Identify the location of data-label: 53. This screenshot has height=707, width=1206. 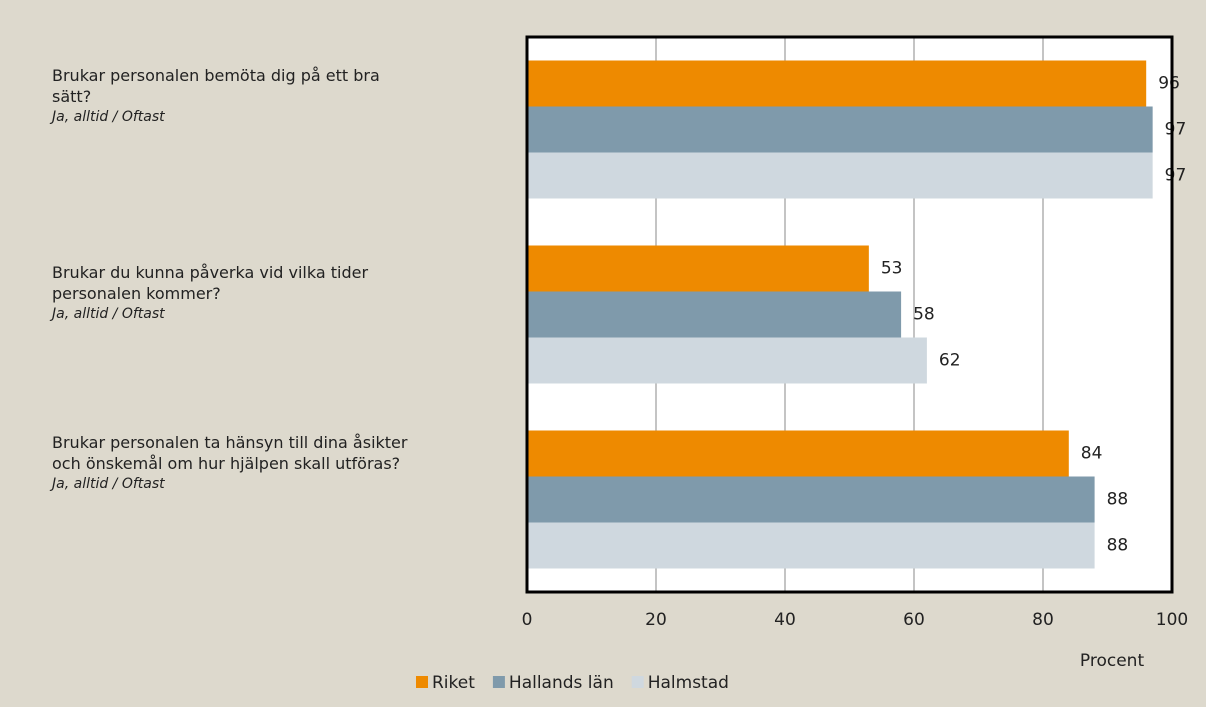
(892, 269).